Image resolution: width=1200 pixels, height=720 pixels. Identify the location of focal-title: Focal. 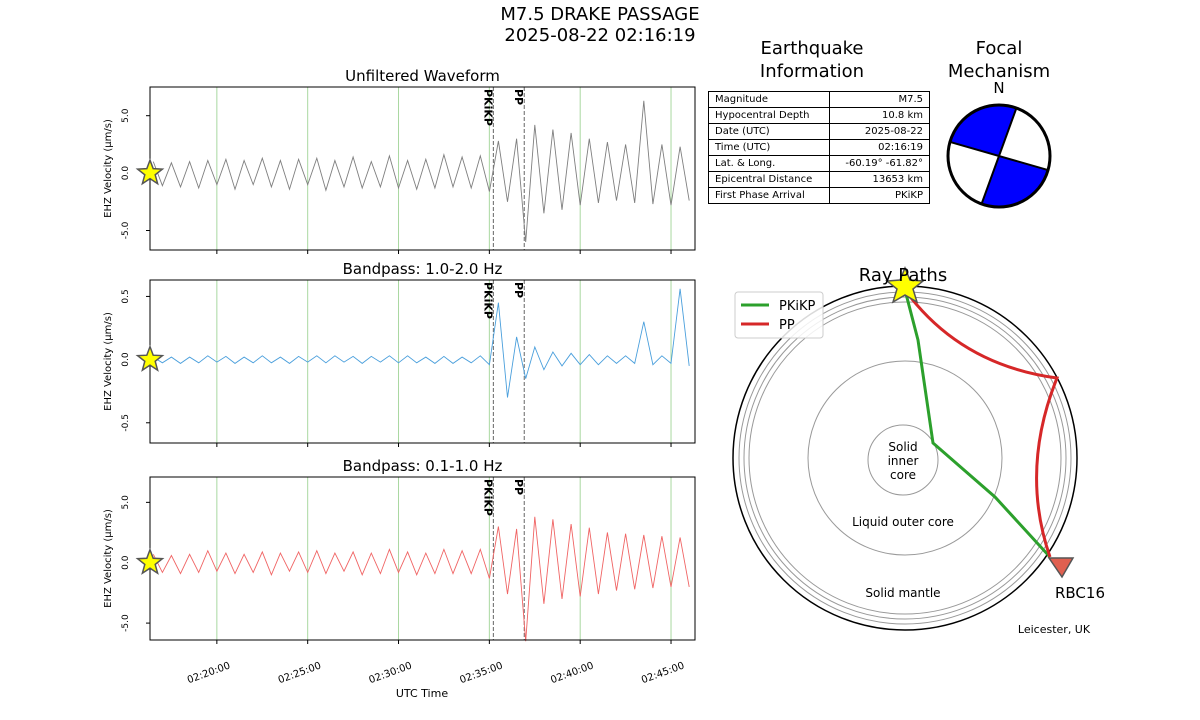
(999, 48).